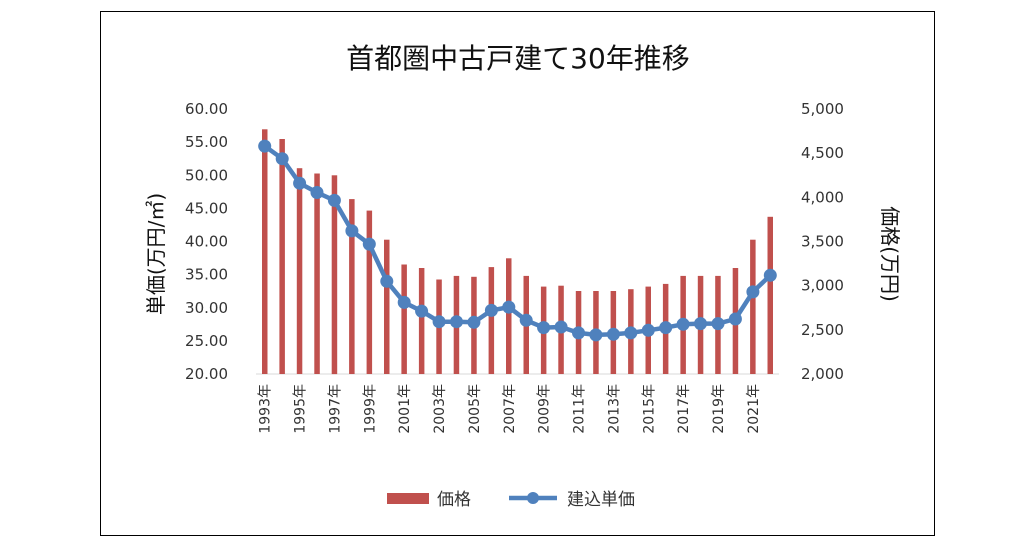  What do you see at coordinates (533, 498) in the screenshot?
I see `legend-marker-unit-price` at bounding box center [533, 498].